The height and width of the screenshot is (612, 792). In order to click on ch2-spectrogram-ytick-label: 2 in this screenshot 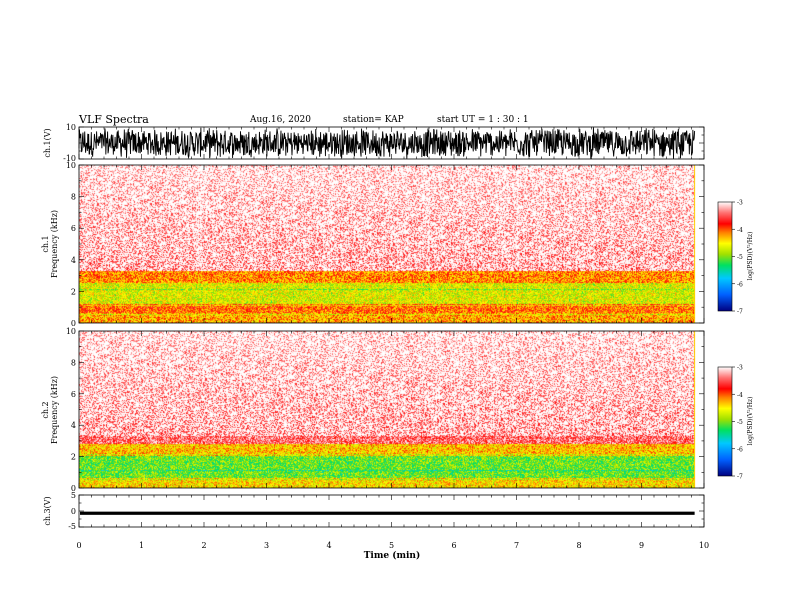, I will do `click(73, 457)`.